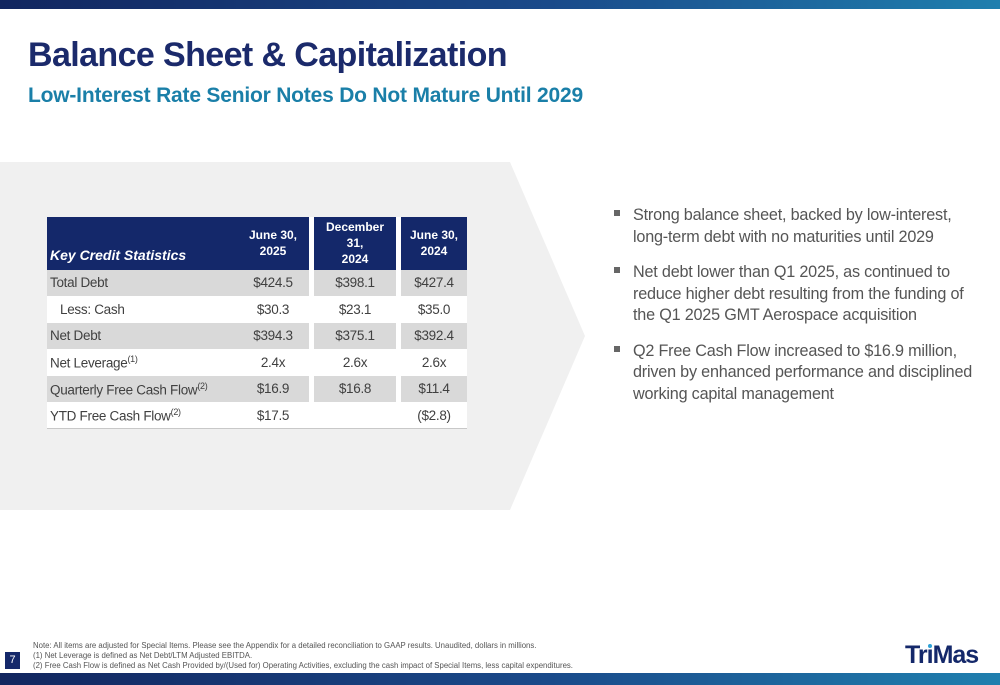 The height and width of the screenshot is (685, 1000). I want to click on table-row-total-debt: Total Debt $424.5 $398.1 $427.4, so click(257, 283).